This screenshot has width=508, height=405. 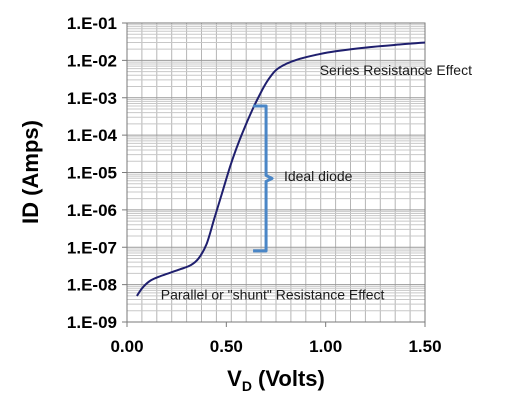 What do you see at coordinates (273, 294) in the screenshot?
I see `annotation-label: Parallel or "shunt" Resistance Effect` at bounding box center [273, 294].